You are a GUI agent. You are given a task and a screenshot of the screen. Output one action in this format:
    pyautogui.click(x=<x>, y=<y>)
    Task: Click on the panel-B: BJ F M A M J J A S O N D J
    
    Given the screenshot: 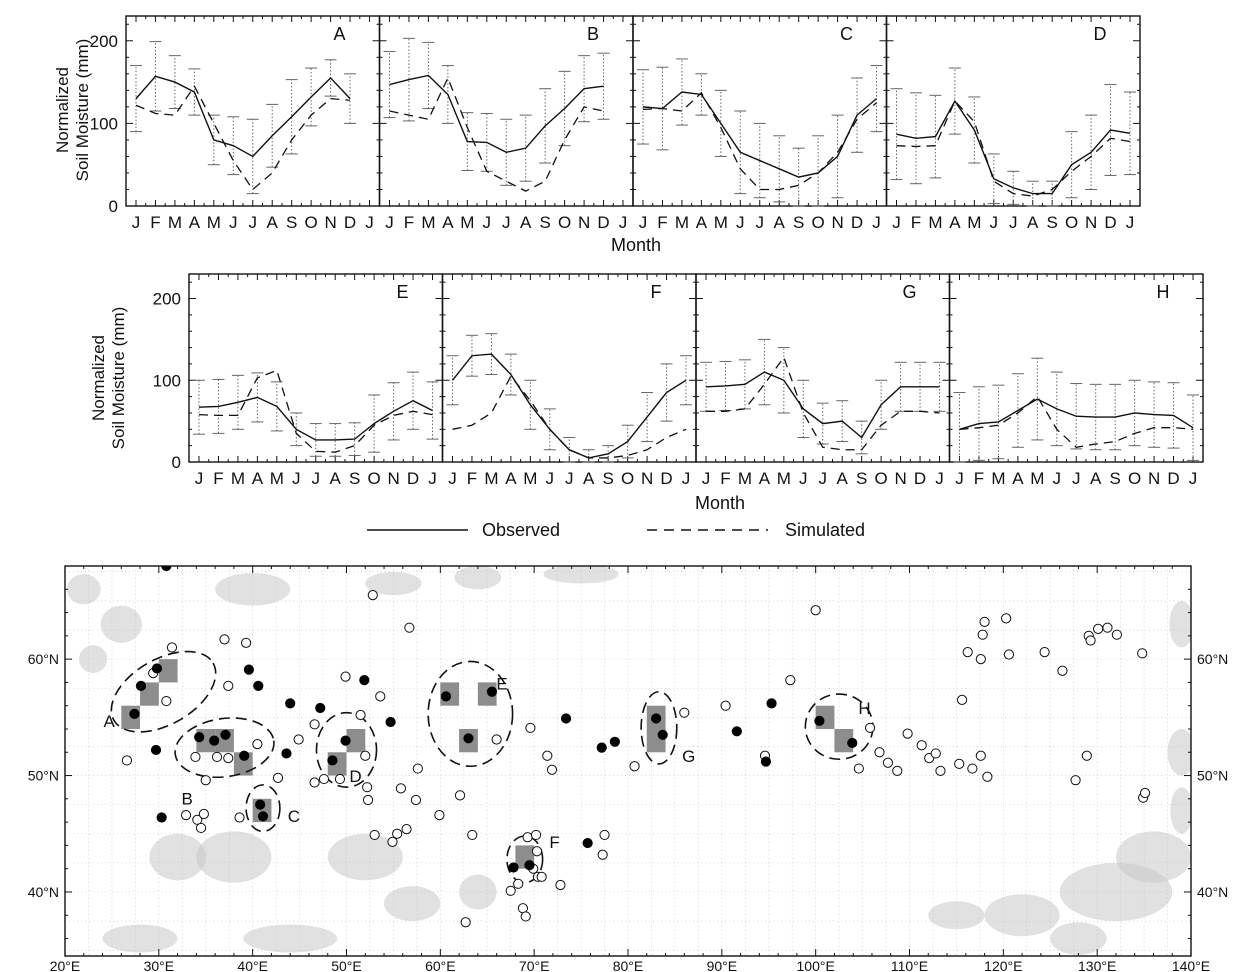 What is the action you would take?
    pyautogui.click(x=506, y=123)
    